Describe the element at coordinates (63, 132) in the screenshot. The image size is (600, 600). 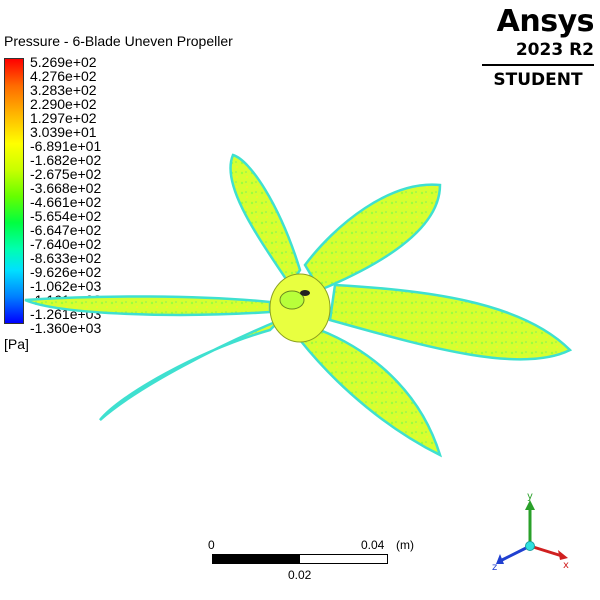
I see `legend-tick-label: 3.039e+01` at that location.